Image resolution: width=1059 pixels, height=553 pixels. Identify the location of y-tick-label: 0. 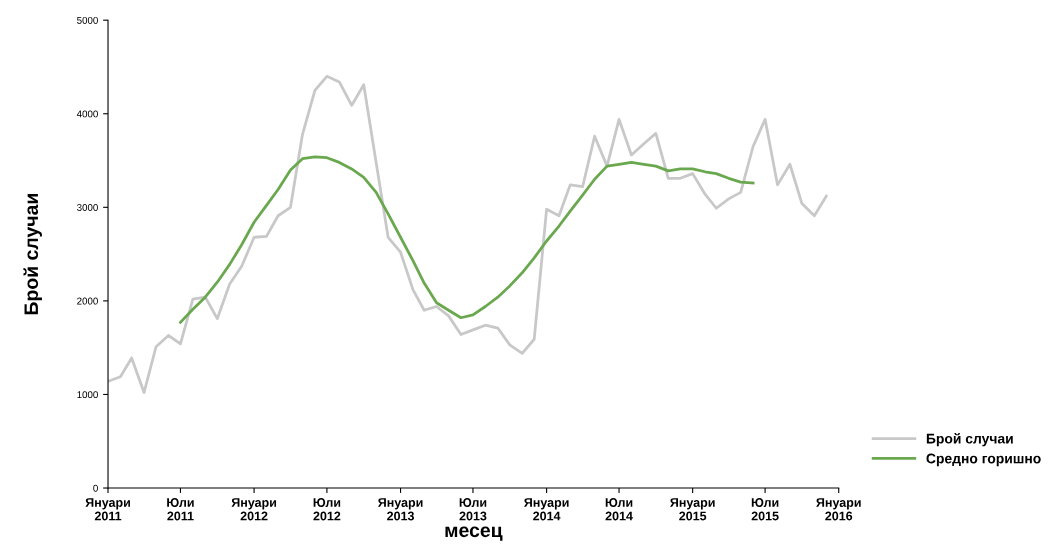
(95, 488).